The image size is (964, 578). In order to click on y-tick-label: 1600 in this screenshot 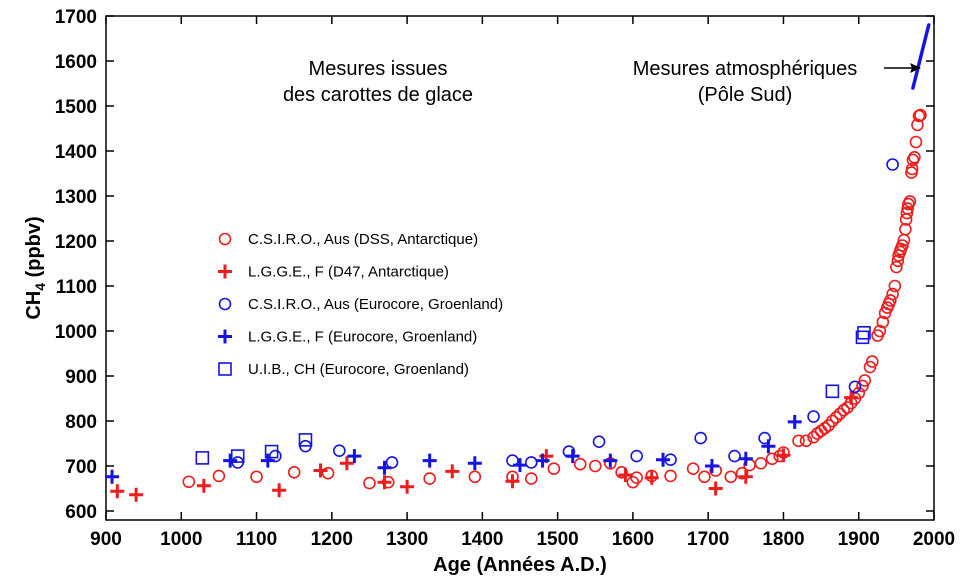, I will do `click(76, 62)`.